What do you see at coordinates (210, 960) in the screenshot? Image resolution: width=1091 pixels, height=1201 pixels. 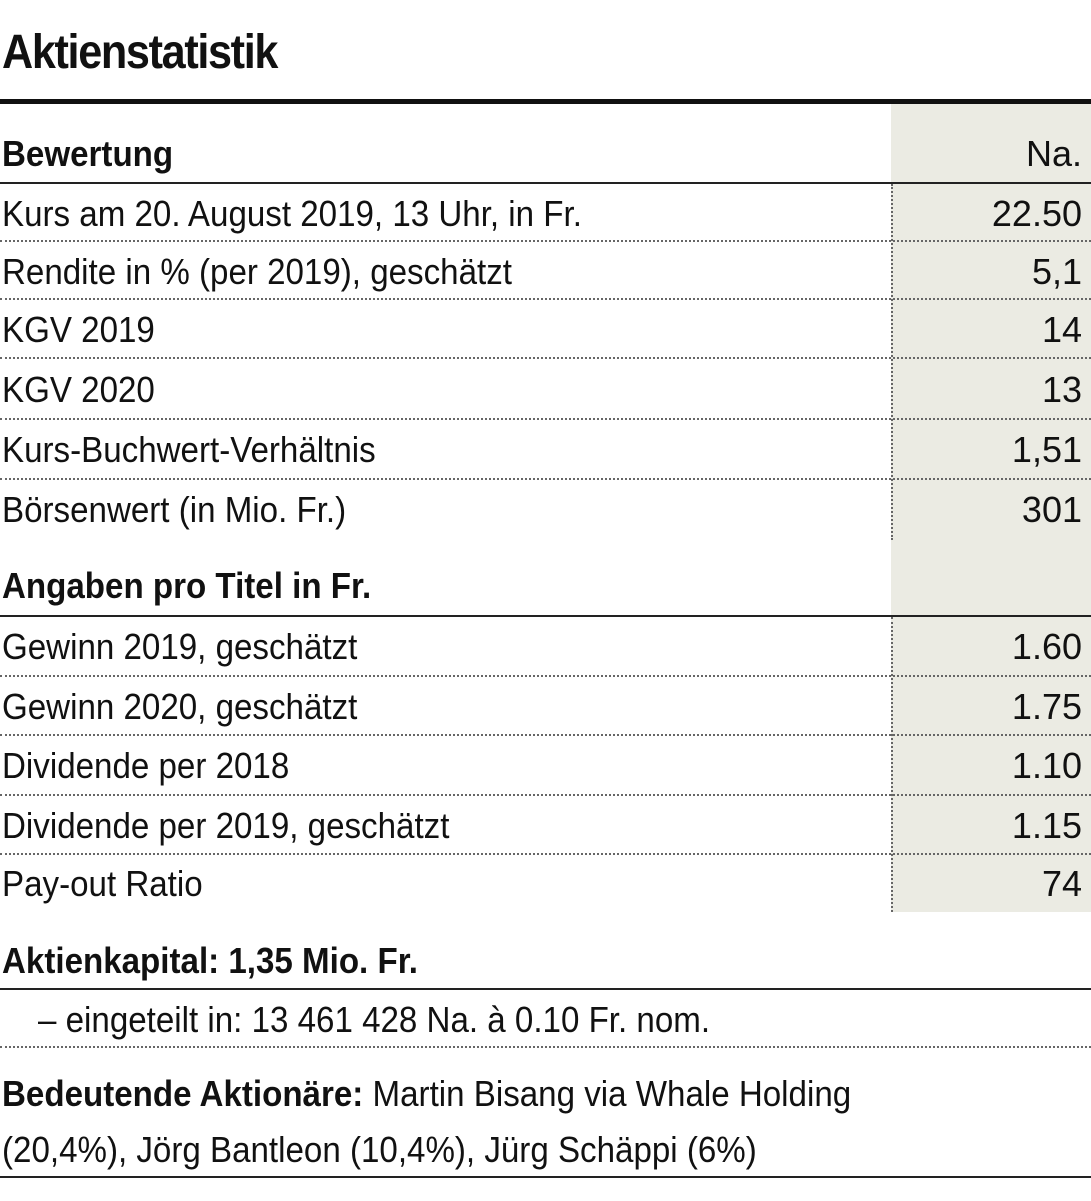 I see `aktienkapital-label: Aktienkapital: 1,35 Mio. Fr.` at bounding box center [210, 960].